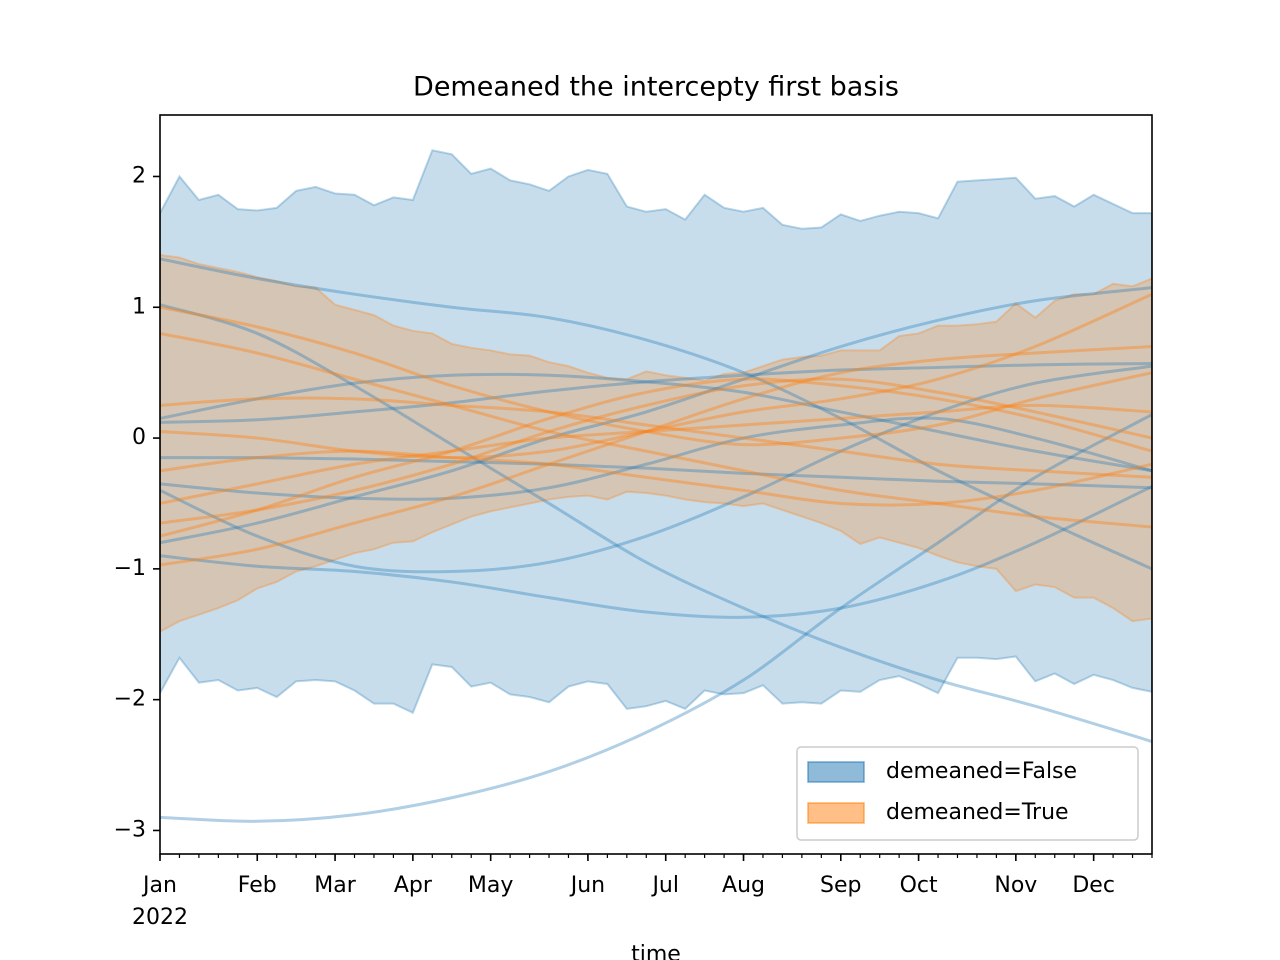  I want to click on y-tick-label: 2, so click(139, 175).